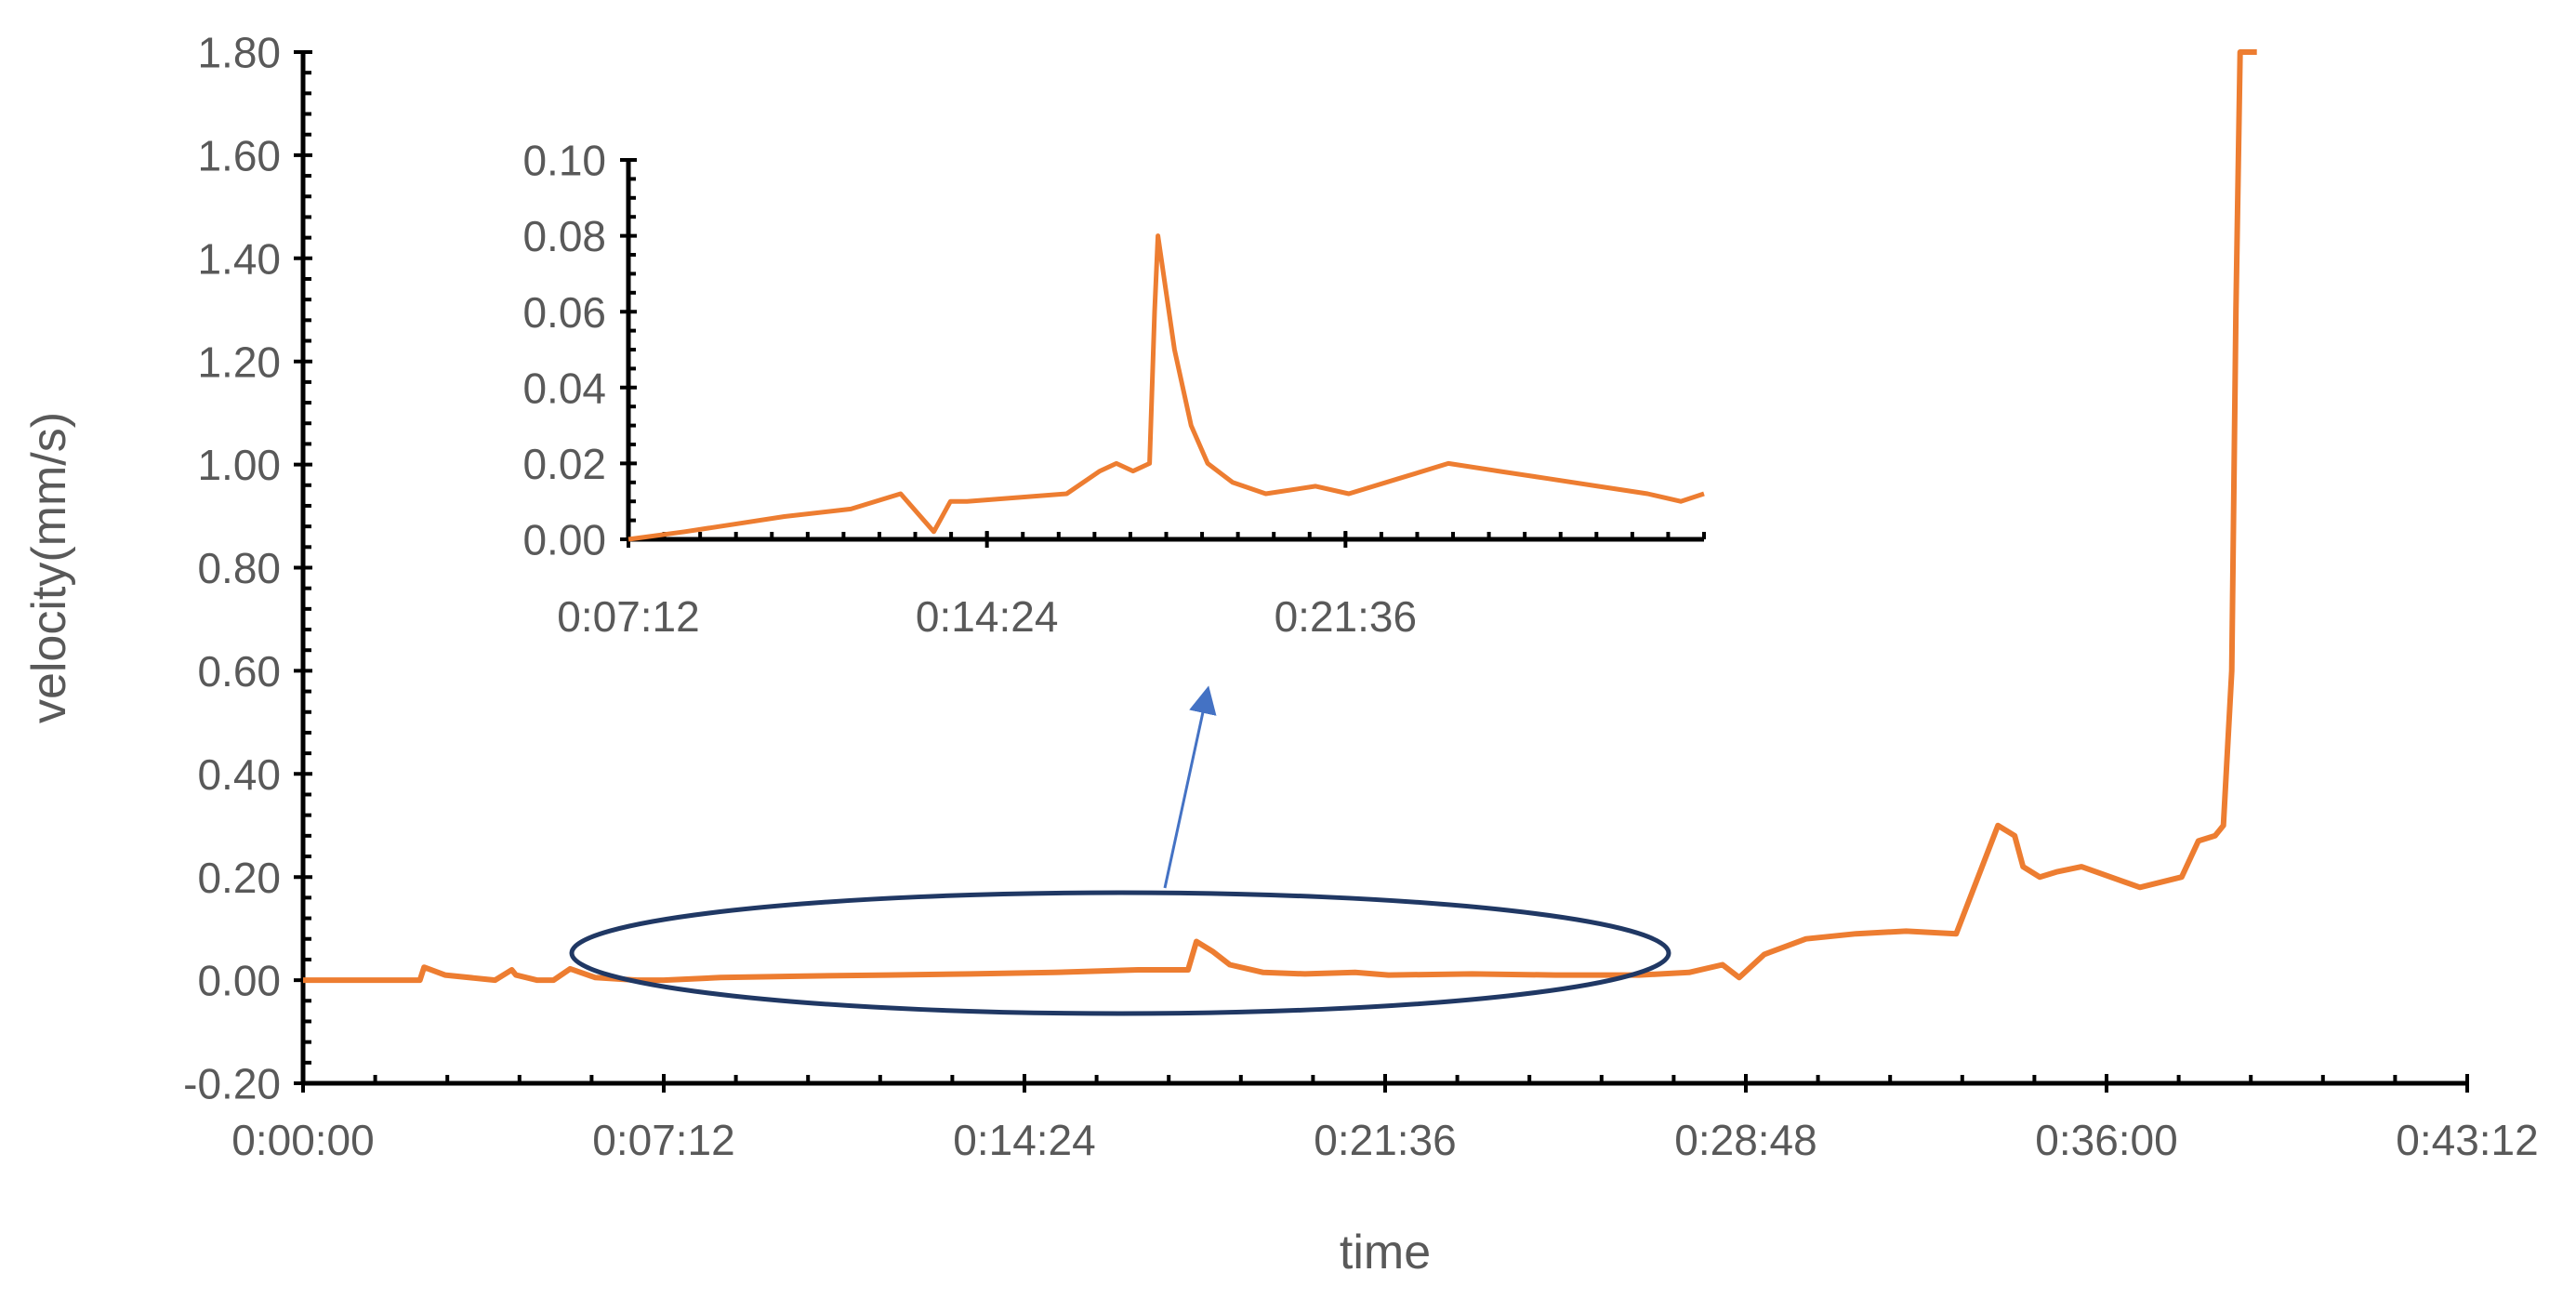  What do you see at coordinates (2106, 1140) in the screenshot?
I see `x-tick-label: 0:36:00` at bounding box center [2106, 1140].